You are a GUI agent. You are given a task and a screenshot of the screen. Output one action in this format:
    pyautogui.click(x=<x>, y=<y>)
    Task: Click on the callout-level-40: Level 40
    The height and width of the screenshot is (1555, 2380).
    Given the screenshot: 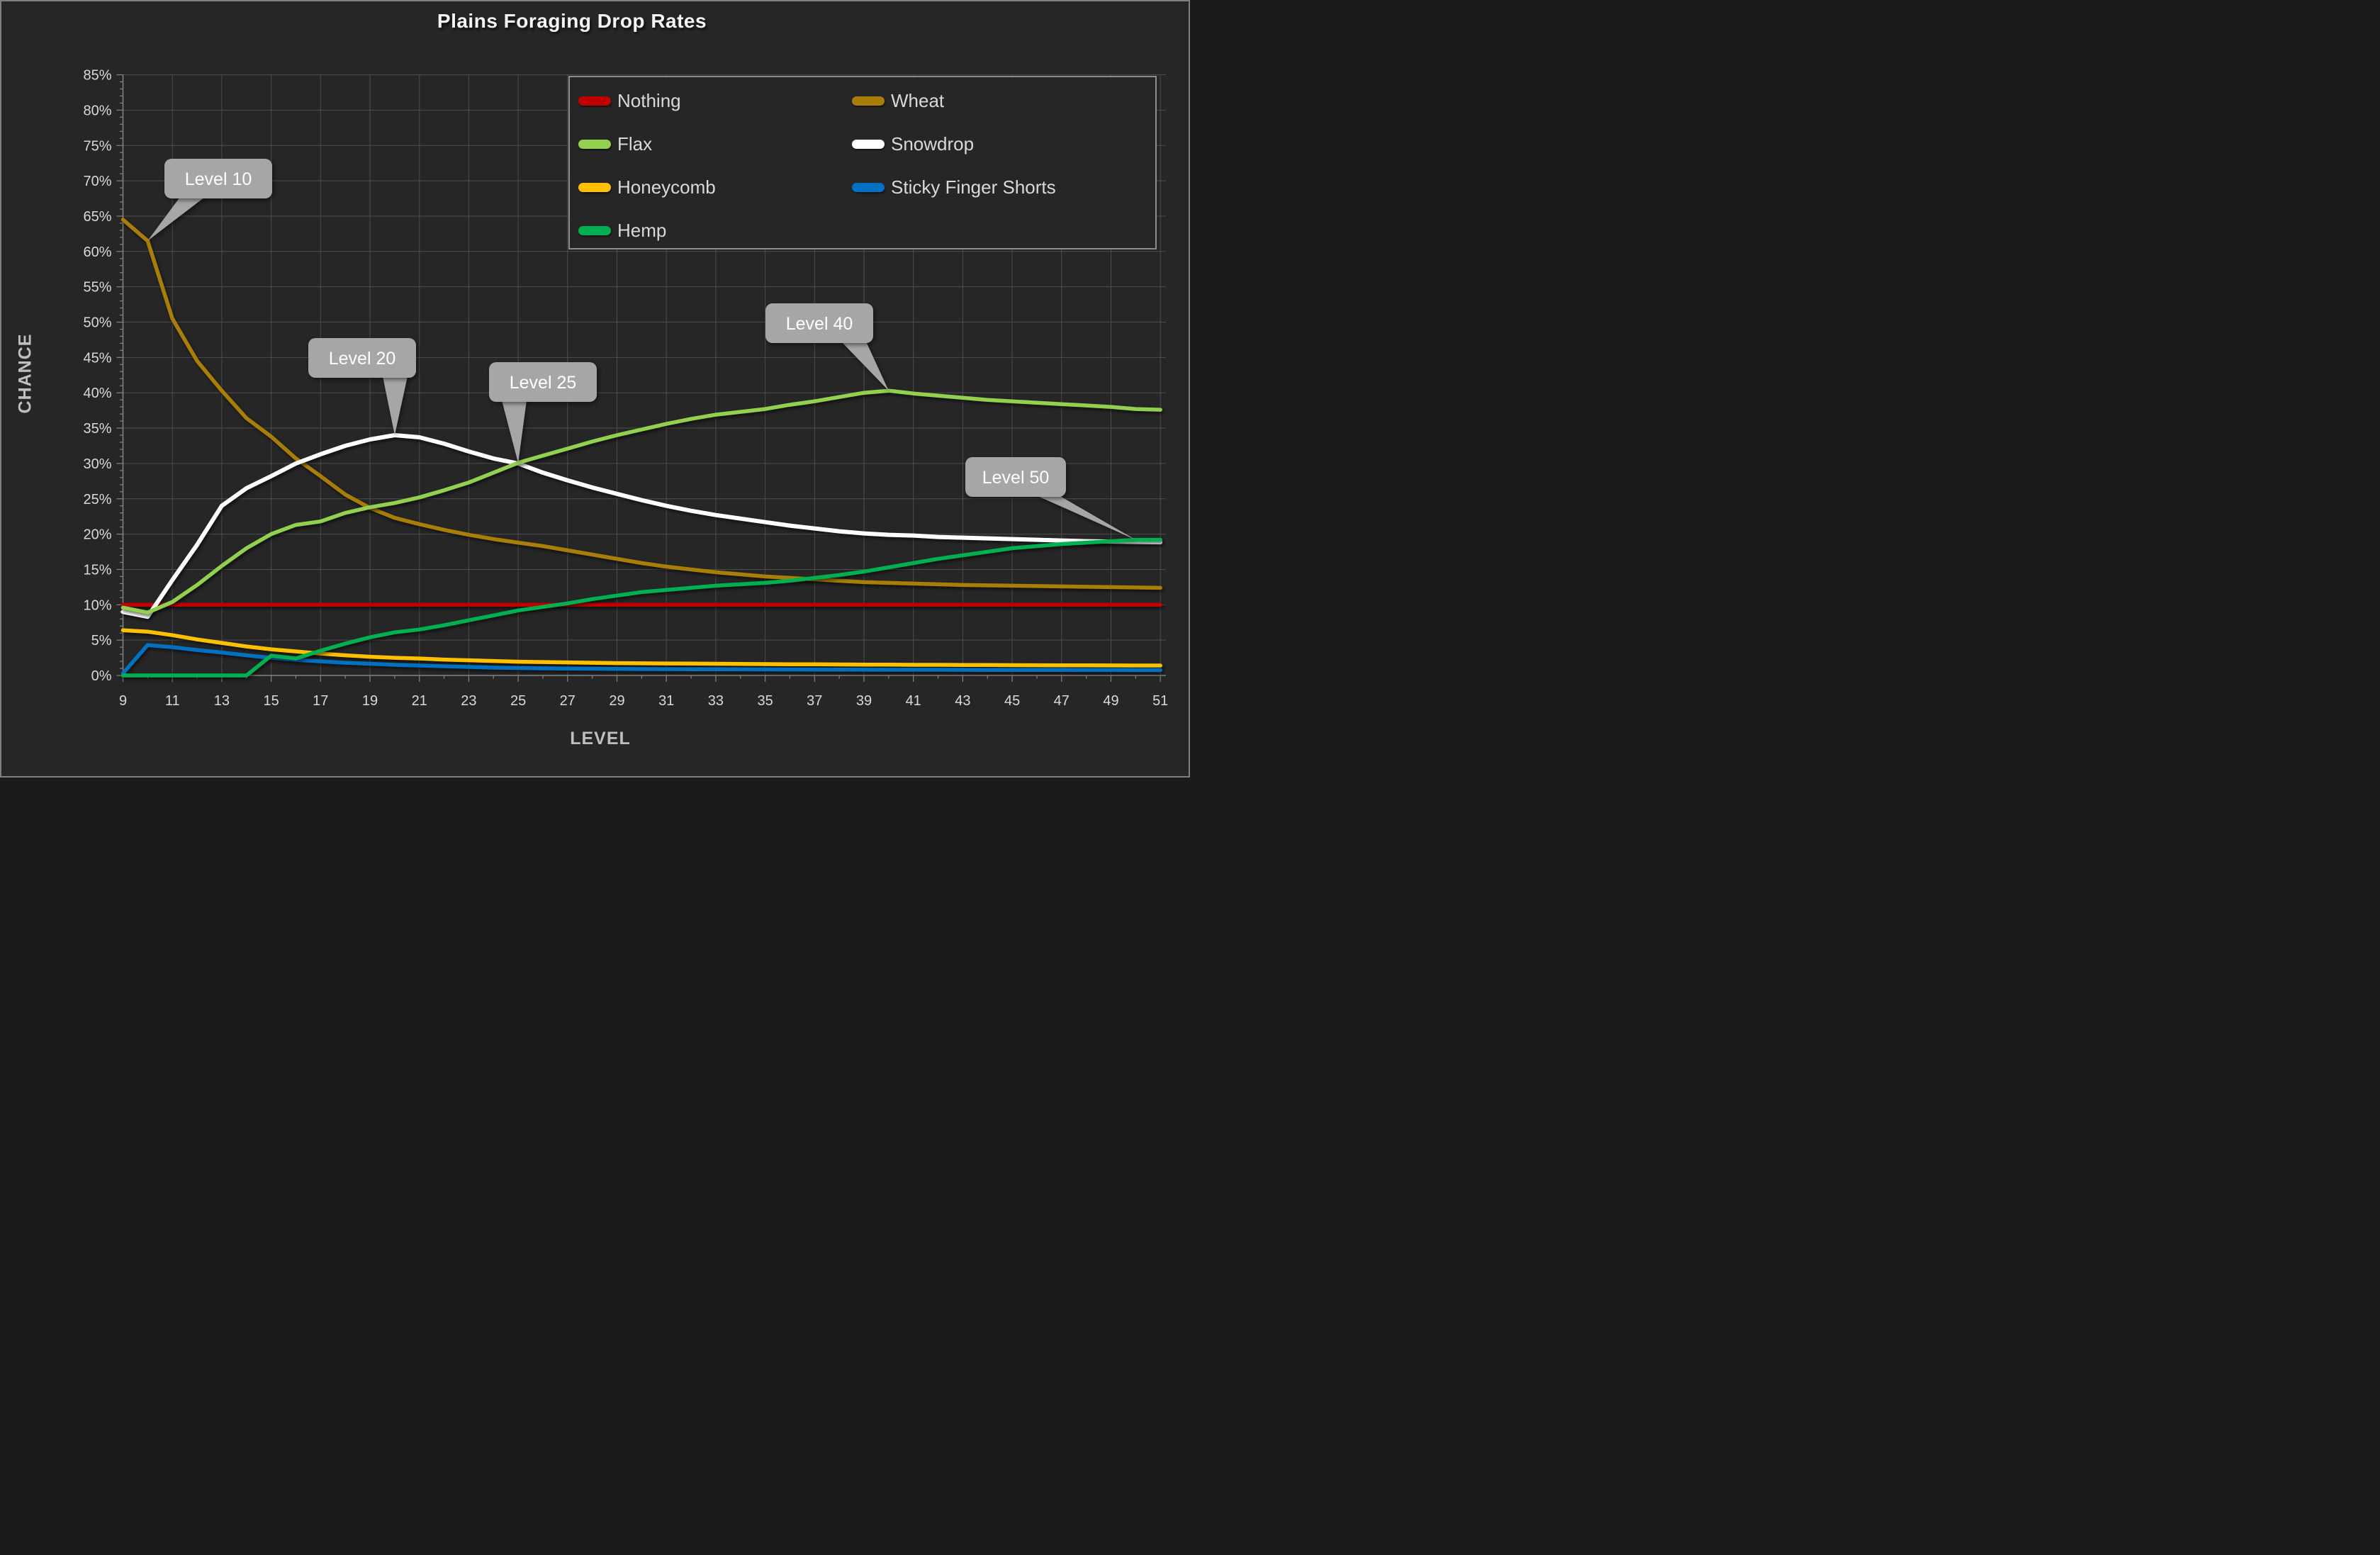 What is the action you would take?
    pyautogui.click(x=827, y=347)
    